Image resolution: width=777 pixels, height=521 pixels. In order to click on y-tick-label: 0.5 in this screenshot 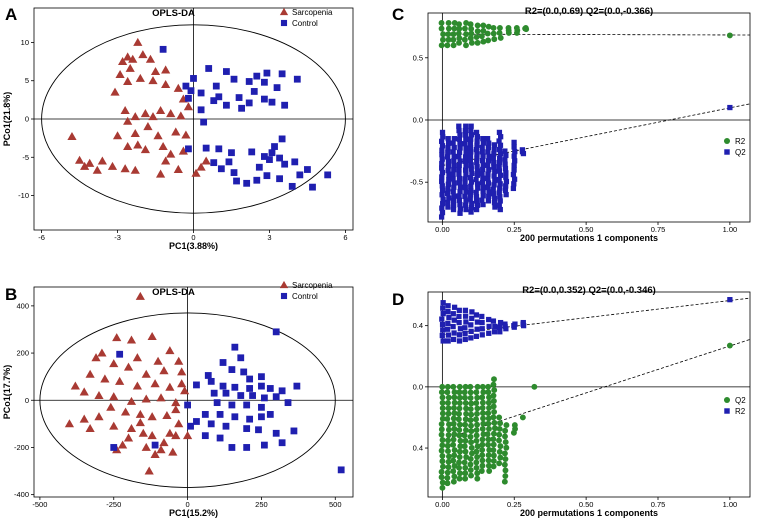, I will do `click(418, 57)`.